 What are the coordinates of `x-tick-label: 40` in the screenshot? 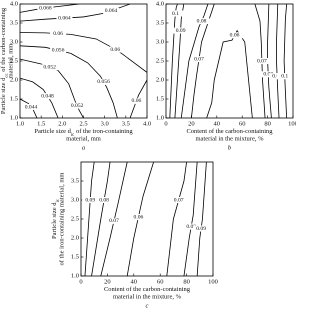 It's located at (217, 123).